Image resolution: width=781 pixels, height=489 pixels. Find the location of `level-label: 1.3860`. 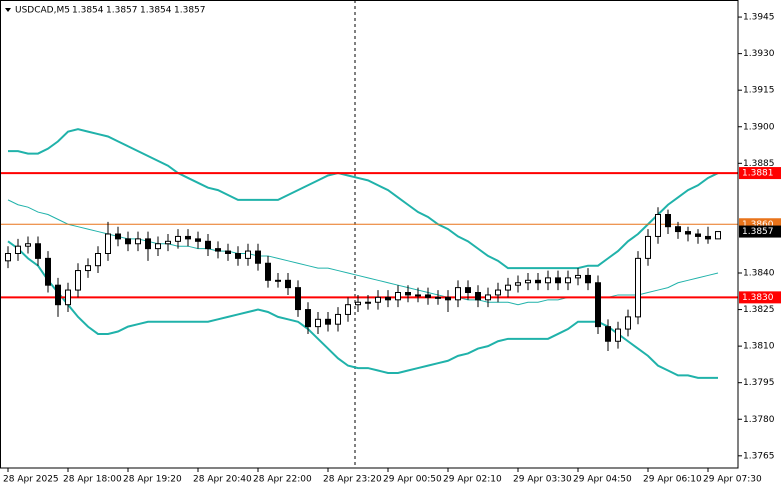

level-label: 1.3860 is located at coordinates (758, 225).